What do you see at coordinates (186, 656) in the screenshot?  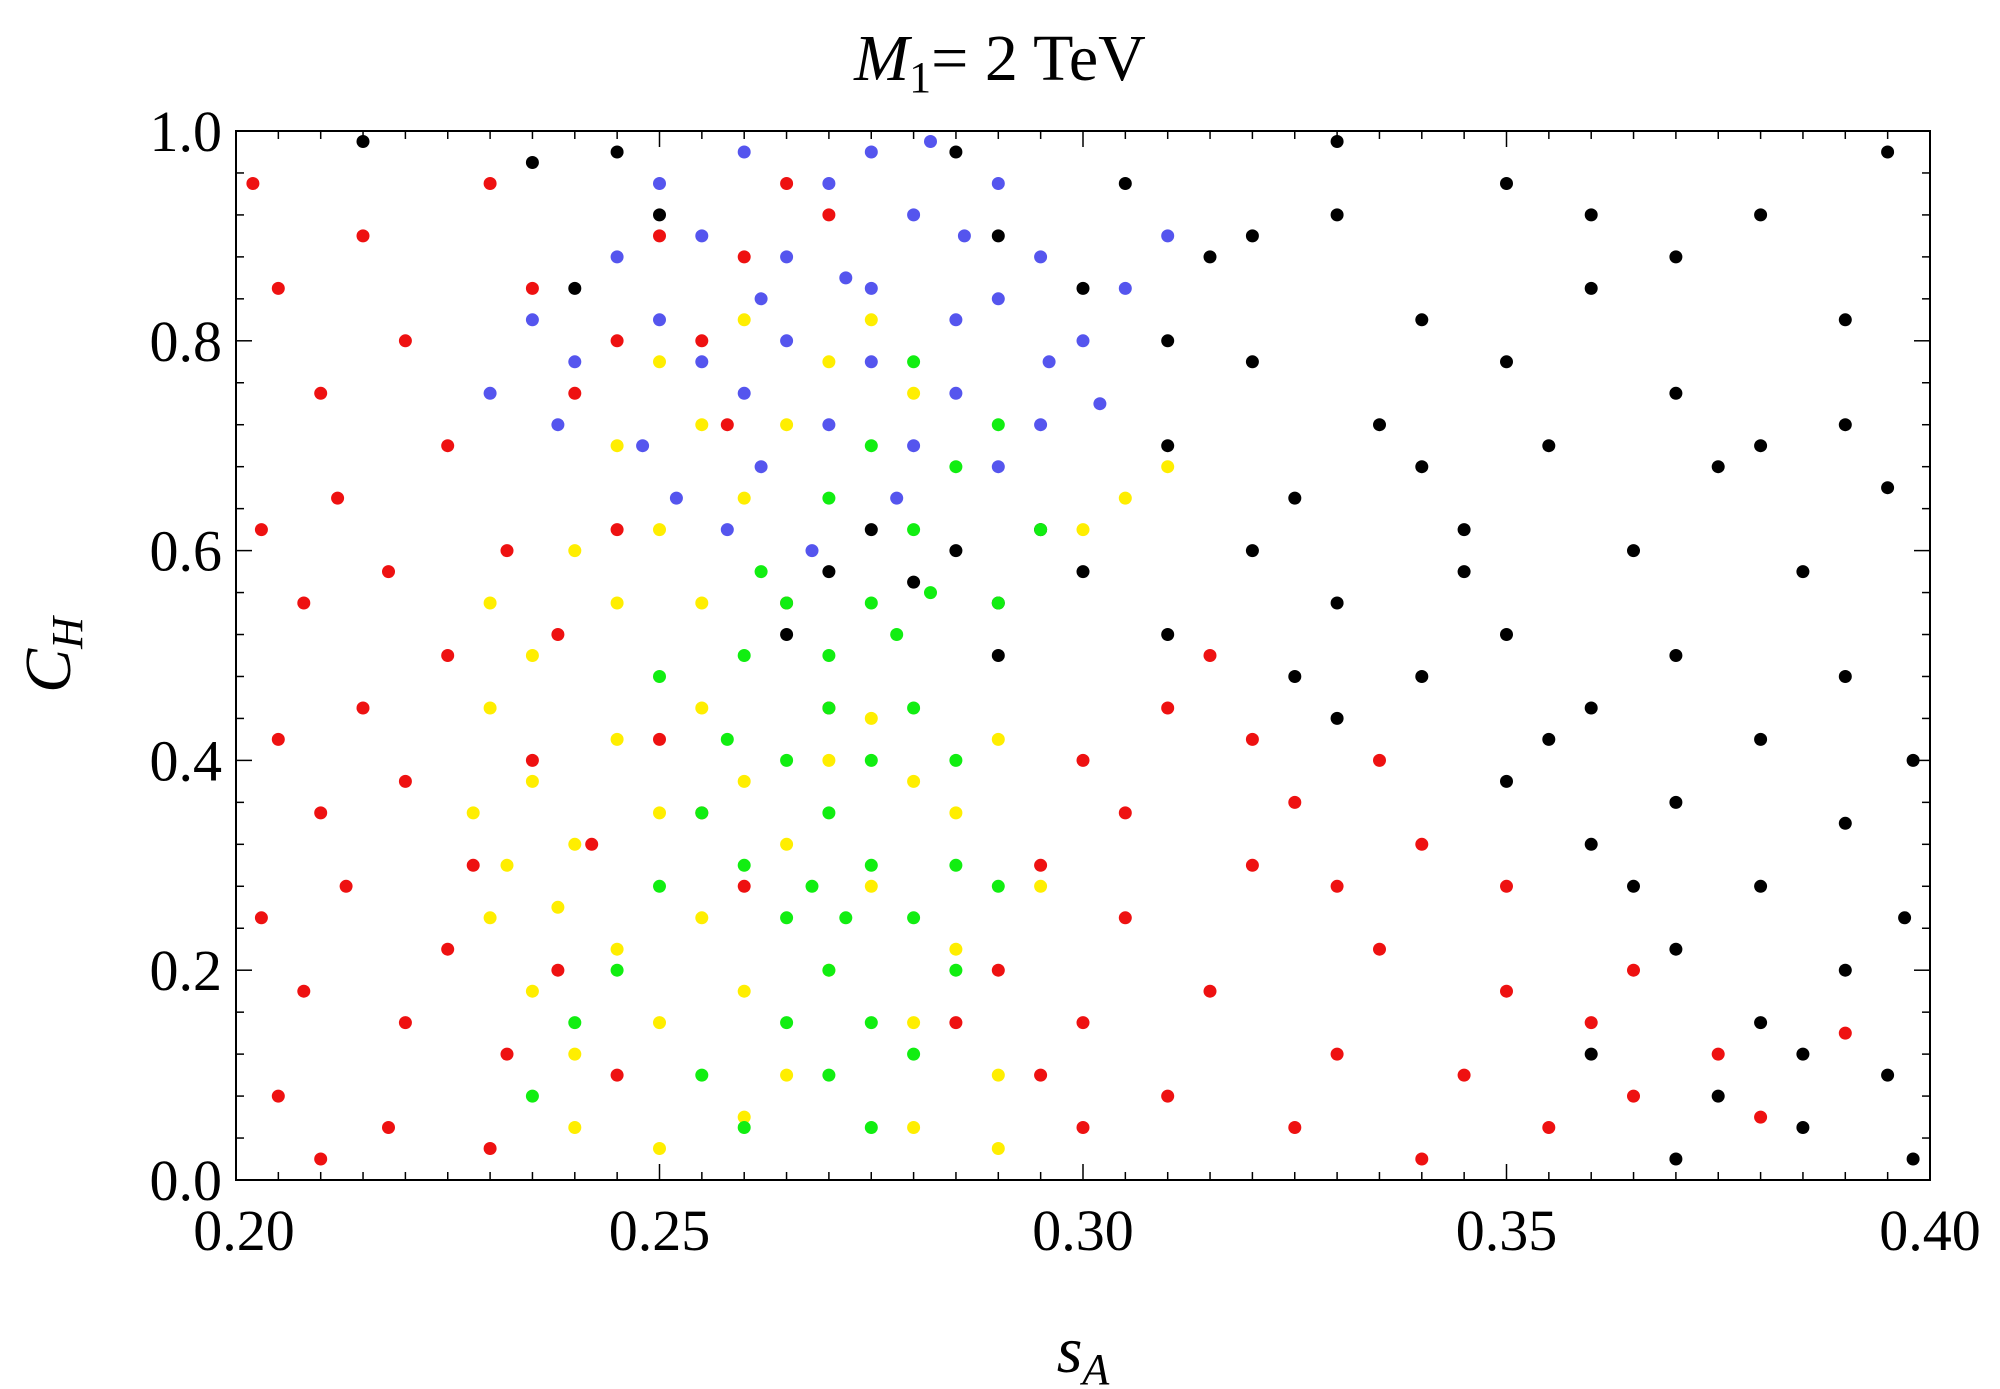 I see `y-tick-labels: 0.0 0.2 0.4 0.6 0.8 1.0` at bounding box center [186, 656].